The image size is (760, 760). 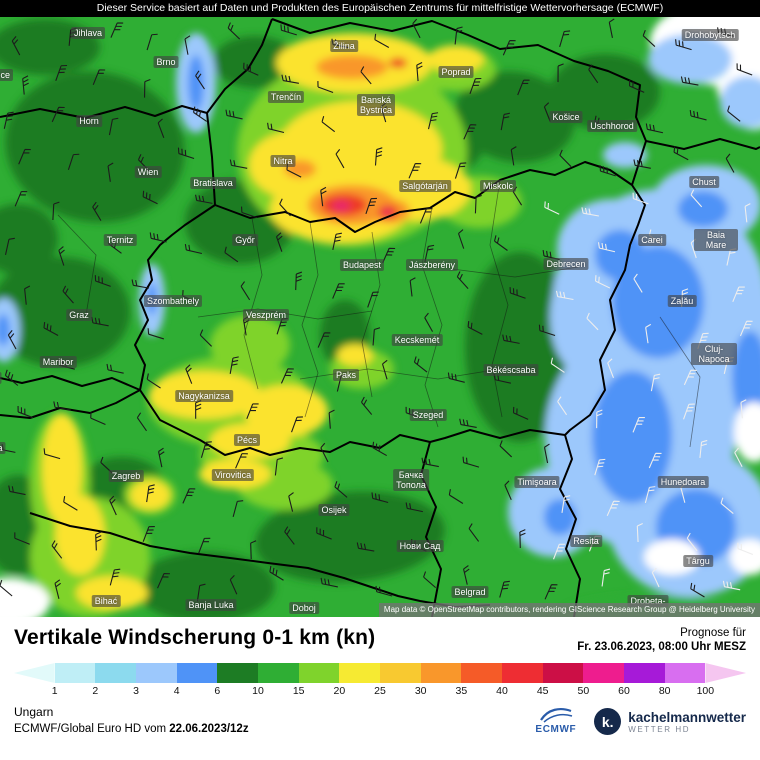 What do you see at coordinates (213, 183) in the screenshot?
I see `city-label: Bratislava` at bounding box center [213, 183].